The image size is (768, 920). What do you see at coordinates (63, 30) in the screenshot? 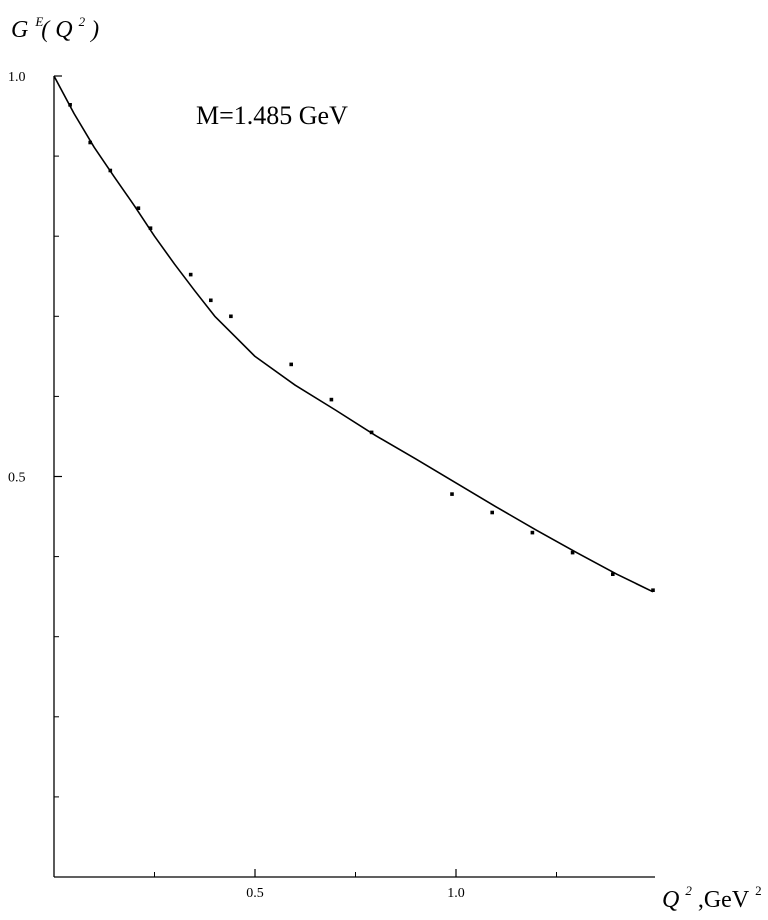
I see `y-axis-title-var: Q` at bounding box center [63, 30].